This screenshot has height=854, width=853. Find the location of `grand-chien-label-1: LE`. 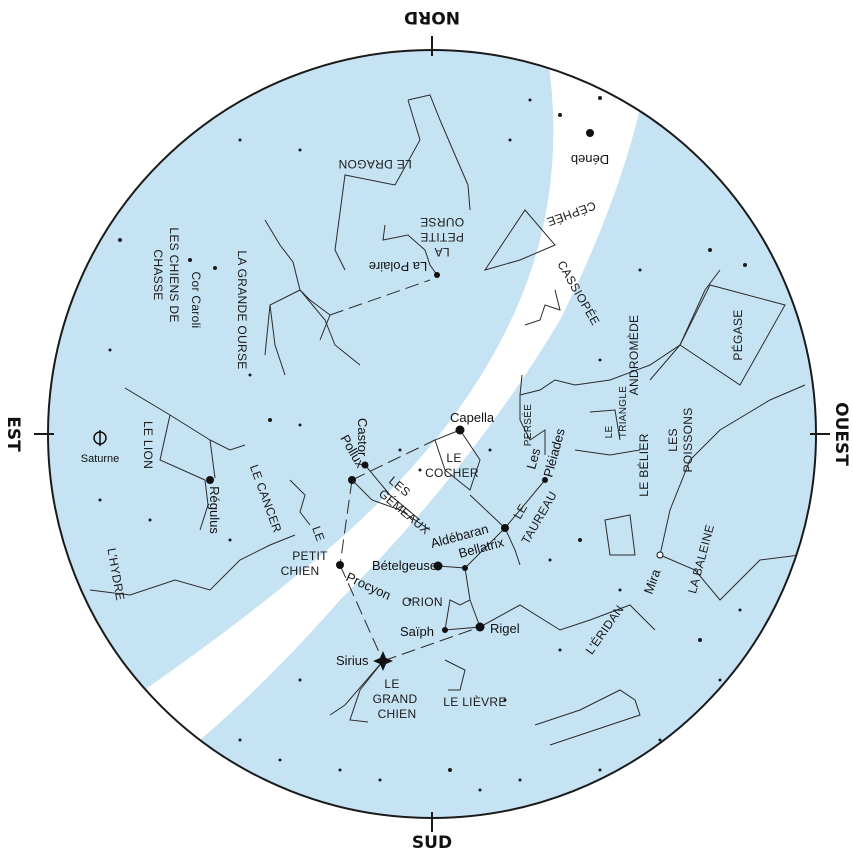

grand-chien-label-1: LE is located at coordinates (391, 684).